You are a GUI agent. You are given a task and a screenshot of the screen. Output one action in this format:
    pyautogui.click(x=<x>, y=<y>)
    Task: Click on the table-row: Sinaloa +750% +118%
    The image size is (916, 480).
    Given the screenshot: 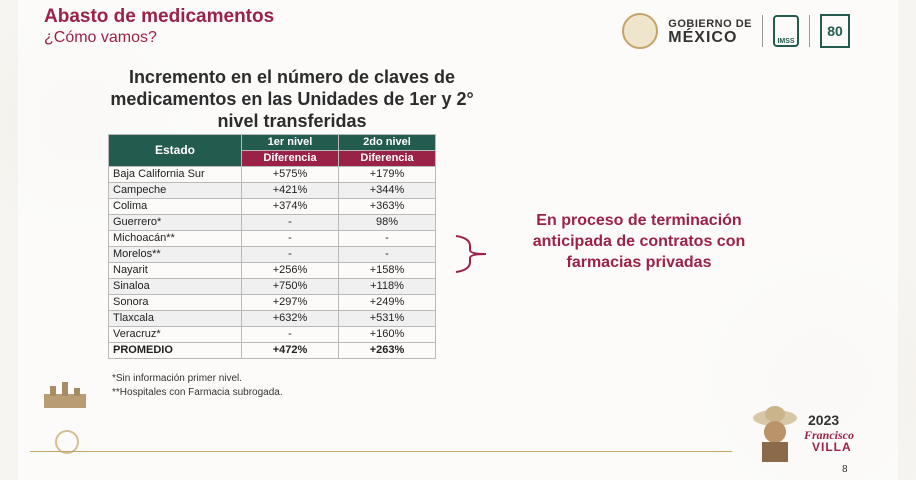 What is the action you would take?
    pyautogui.click(x=272, y=286)
    